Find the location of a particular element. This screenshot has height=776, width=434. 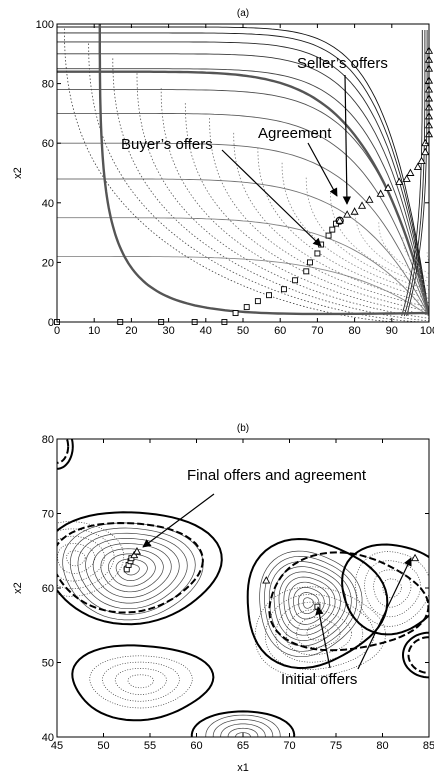

panel-a-ytick-label: 80 is located at coordinates (48, 85).